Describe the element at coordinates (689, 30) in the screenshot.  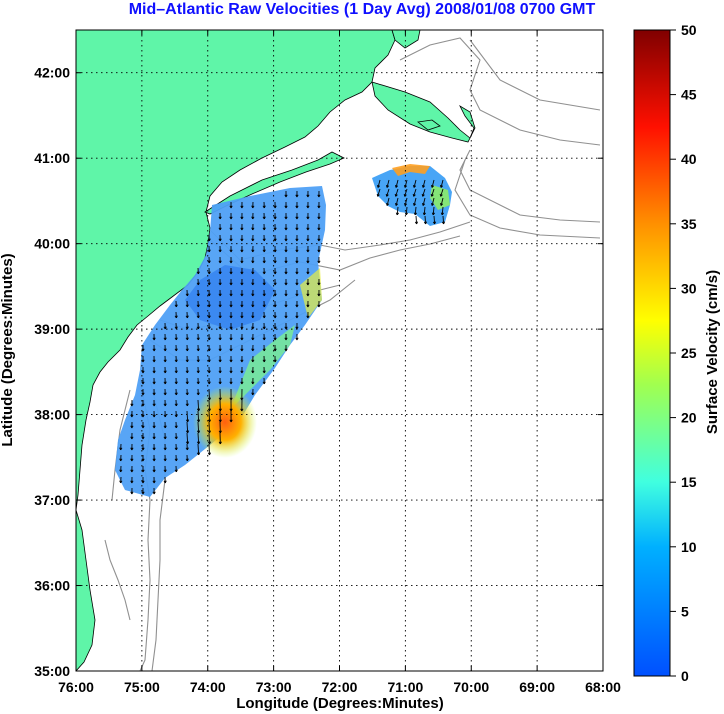
I see `colorbar-tick-label: 50` at that location.